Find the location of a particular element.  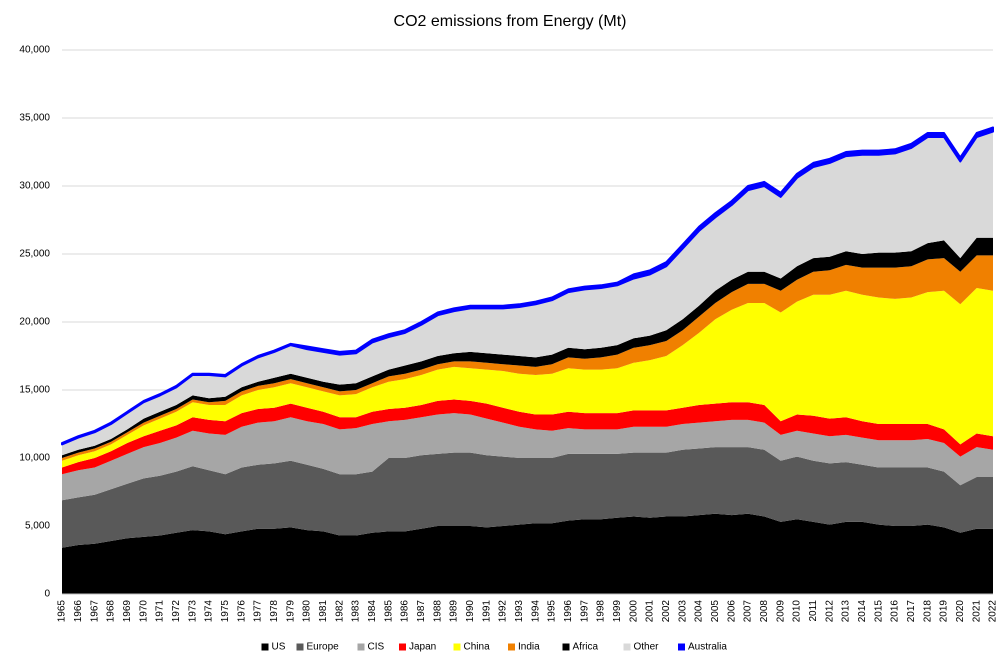

x-tick-label: 1974 is located at coordinates (209, 611).